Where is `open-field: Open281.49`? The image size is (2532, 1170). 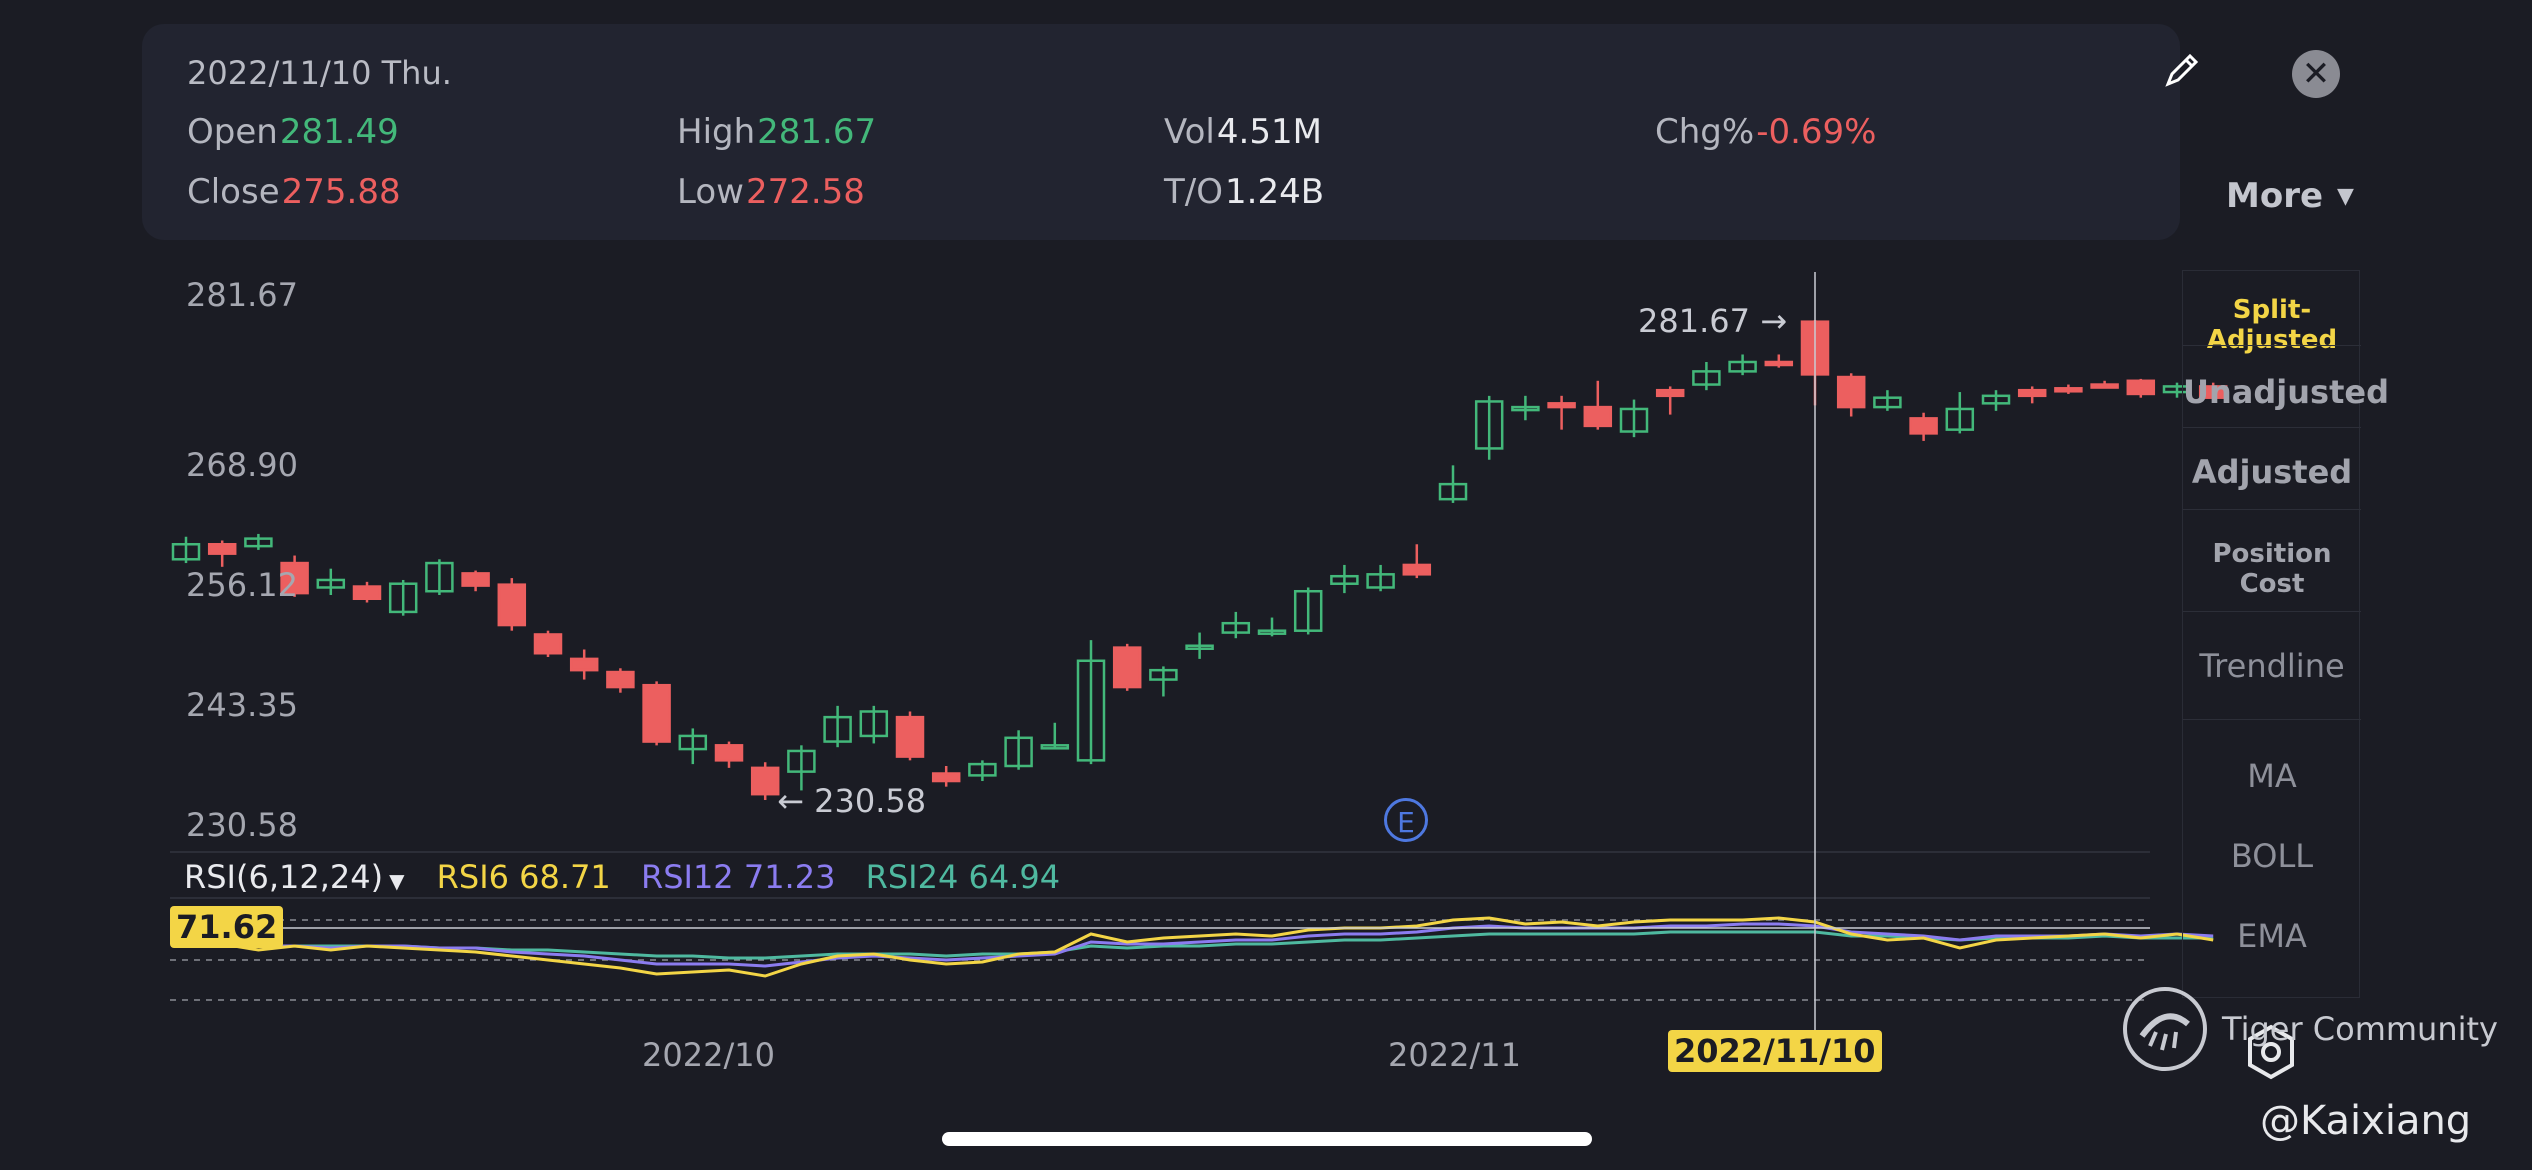
open-field: Open281.49 is located at coordinates (293, 132).